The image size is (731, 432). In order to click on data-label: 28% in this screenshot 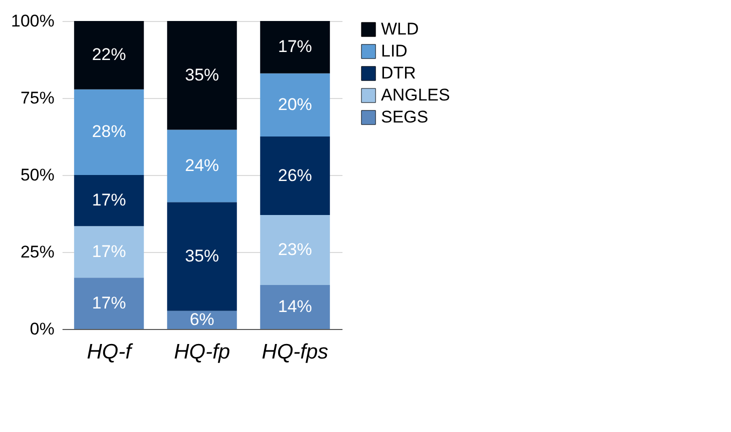, I will do `click(109, 132)`.